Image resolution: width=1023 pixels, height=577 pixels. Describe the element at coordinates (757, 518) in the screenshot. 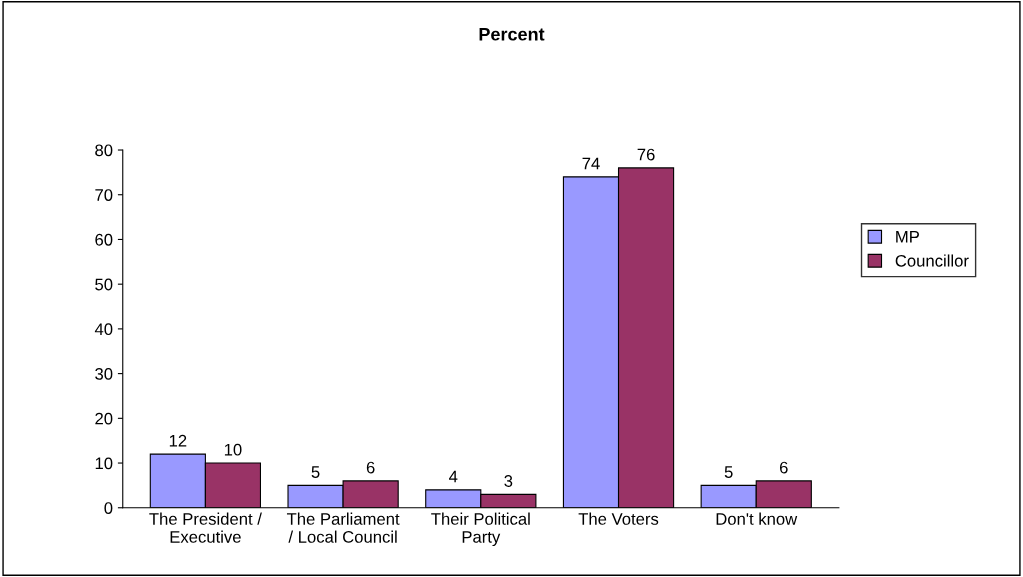

I see `x-tick-label: Don't know` at that location.